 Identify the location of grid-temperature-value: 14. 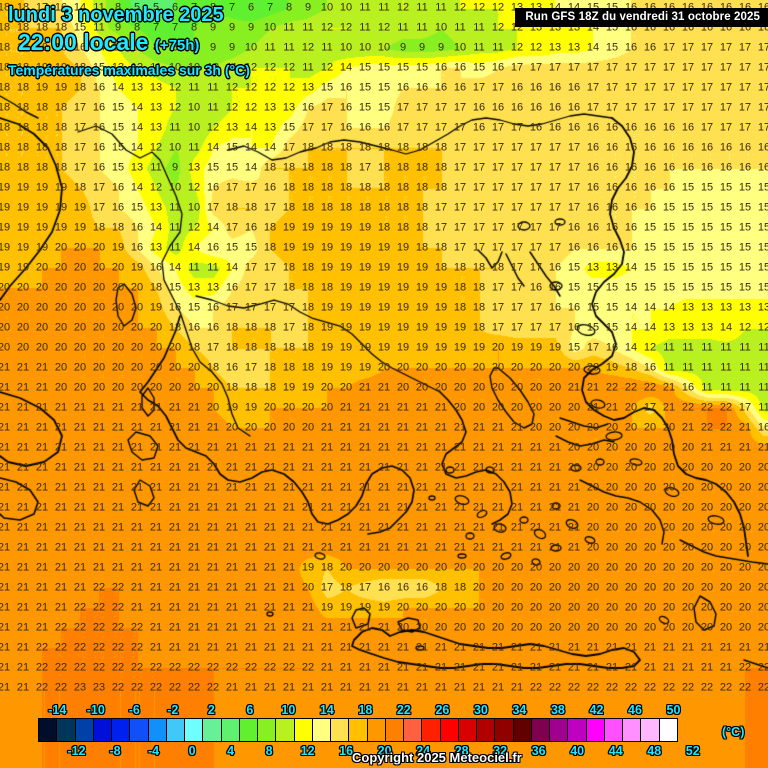
(137, 147).